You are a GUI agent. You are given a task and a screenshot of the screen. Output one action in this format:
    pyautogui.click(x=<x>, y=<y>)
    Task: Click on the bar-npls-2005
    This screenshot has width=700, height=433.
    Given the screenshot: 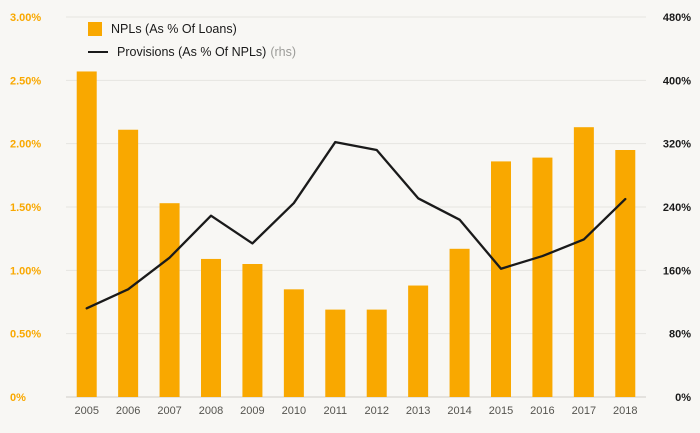 What is the action you would take?
    pyautogui.click(x=86, y=234)
    